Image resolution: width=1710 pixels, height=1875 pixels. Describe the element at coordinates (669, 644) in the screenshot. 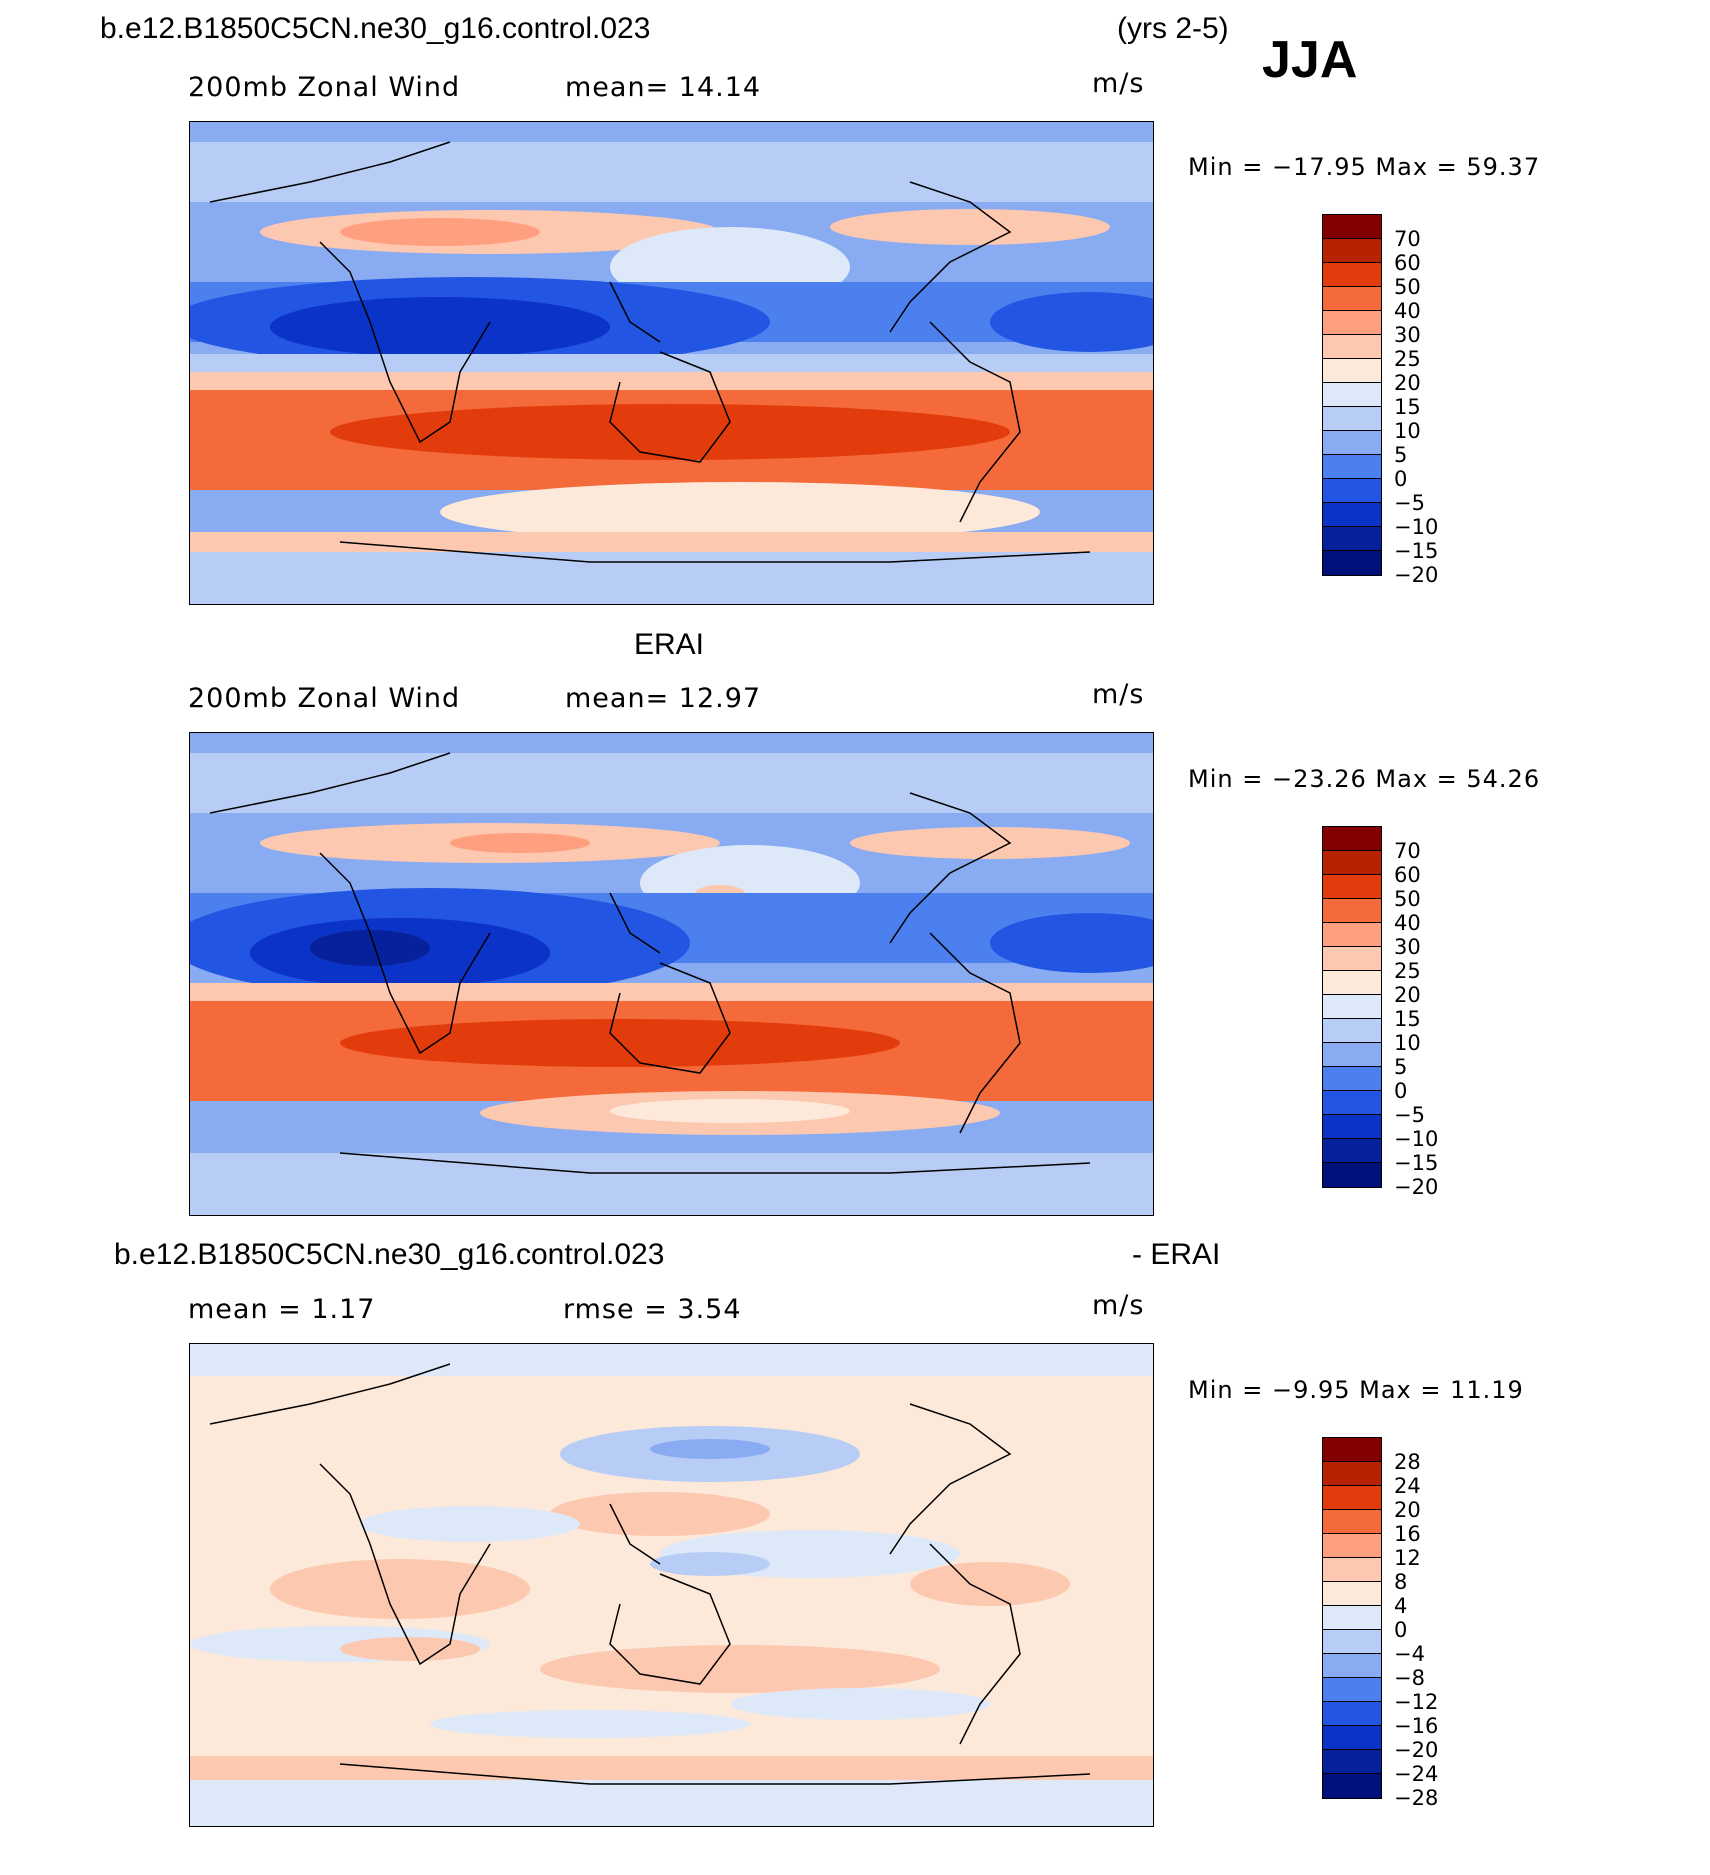

I see `panel2-title: ERAI` at that location.